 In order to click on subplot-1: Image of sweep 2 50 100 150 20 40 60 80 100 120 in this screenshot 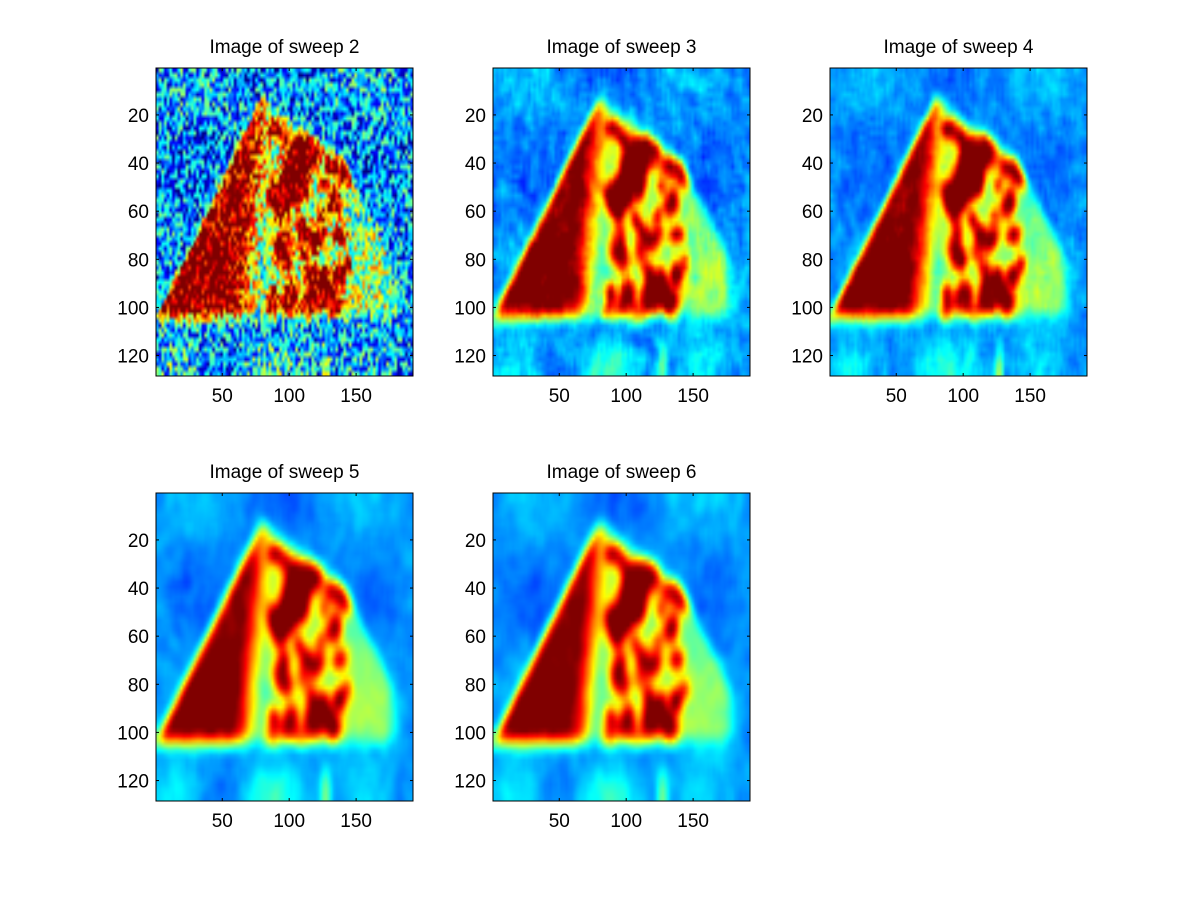, I will do `click(265, 222)`.